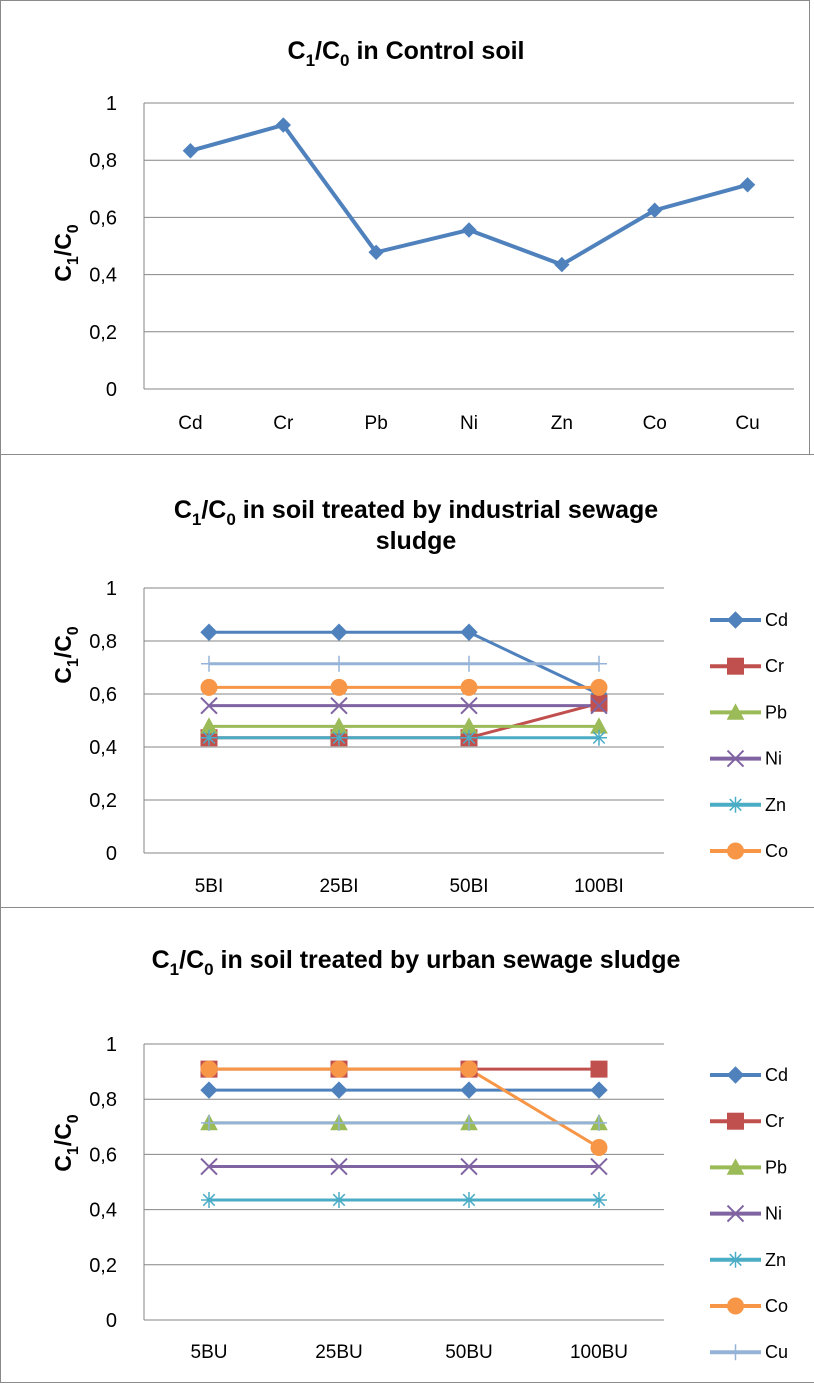  Describe the element at coordinates (773, 759) in the screenshot. I see `legend-label: Ni` at that location.